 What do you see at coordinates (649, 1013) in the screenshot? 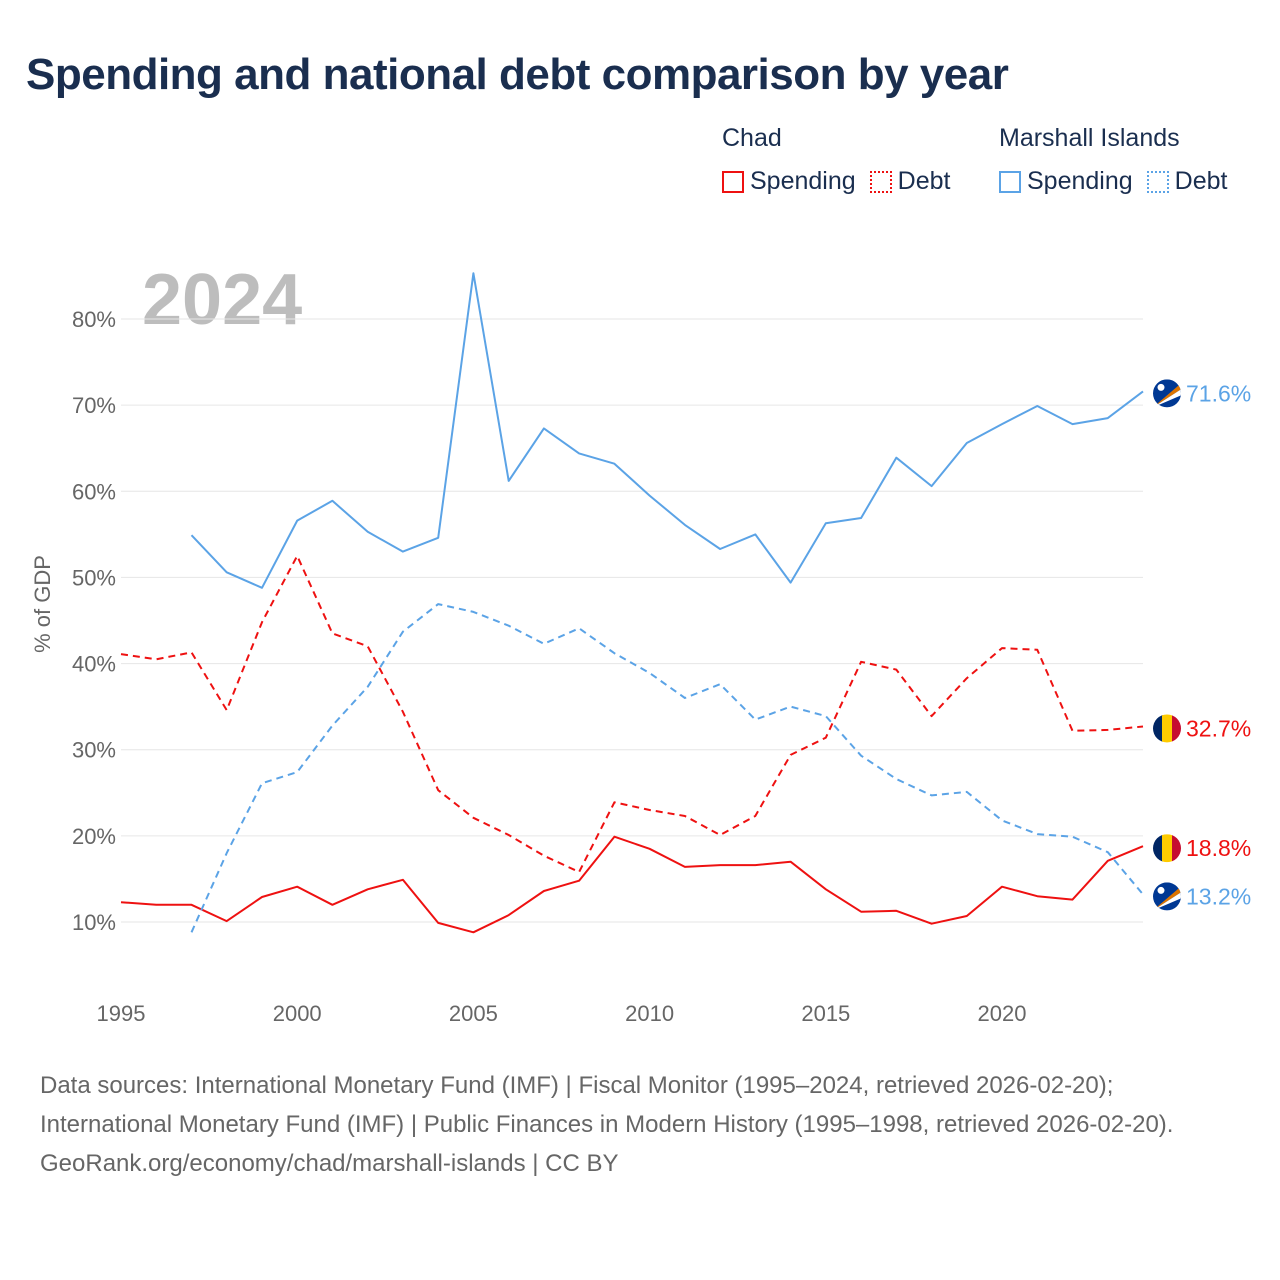
I see `x-tick-label: 2010` at bounding box center [649, 1013].